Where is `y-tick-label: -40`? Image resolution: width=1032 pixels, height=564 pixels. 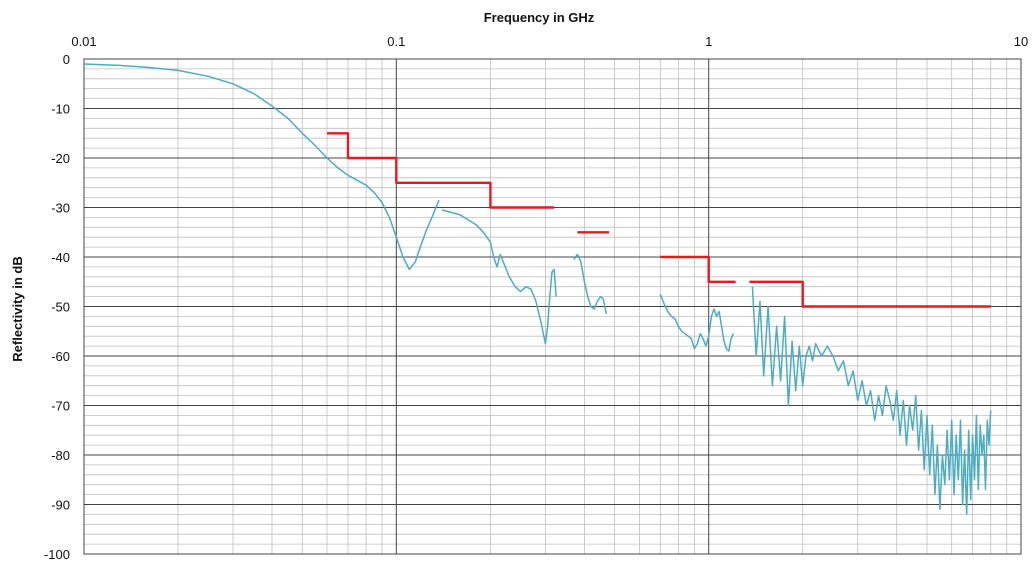
y-tick-label: -40 is located at coordinates (60, 257).